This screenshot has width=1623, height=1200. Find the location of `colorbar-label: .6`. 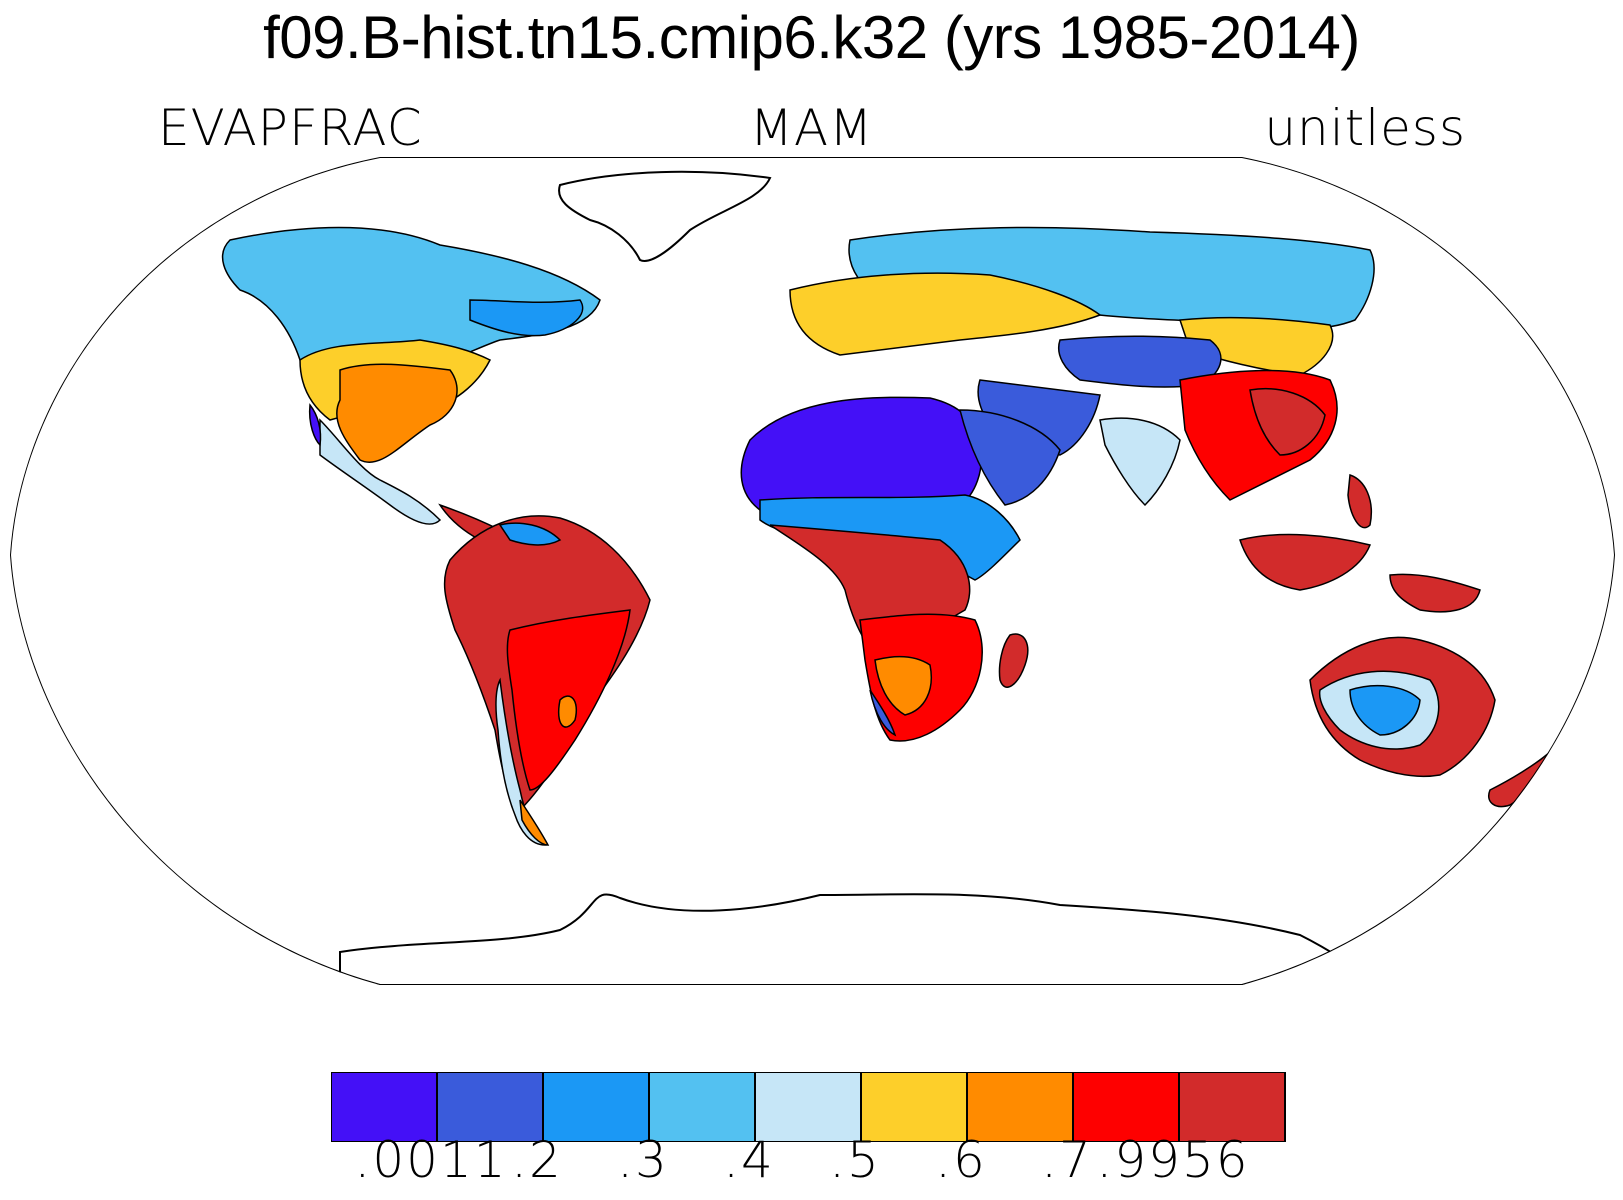

colorbar-label: .6 is located at coordinates (961, 1160).